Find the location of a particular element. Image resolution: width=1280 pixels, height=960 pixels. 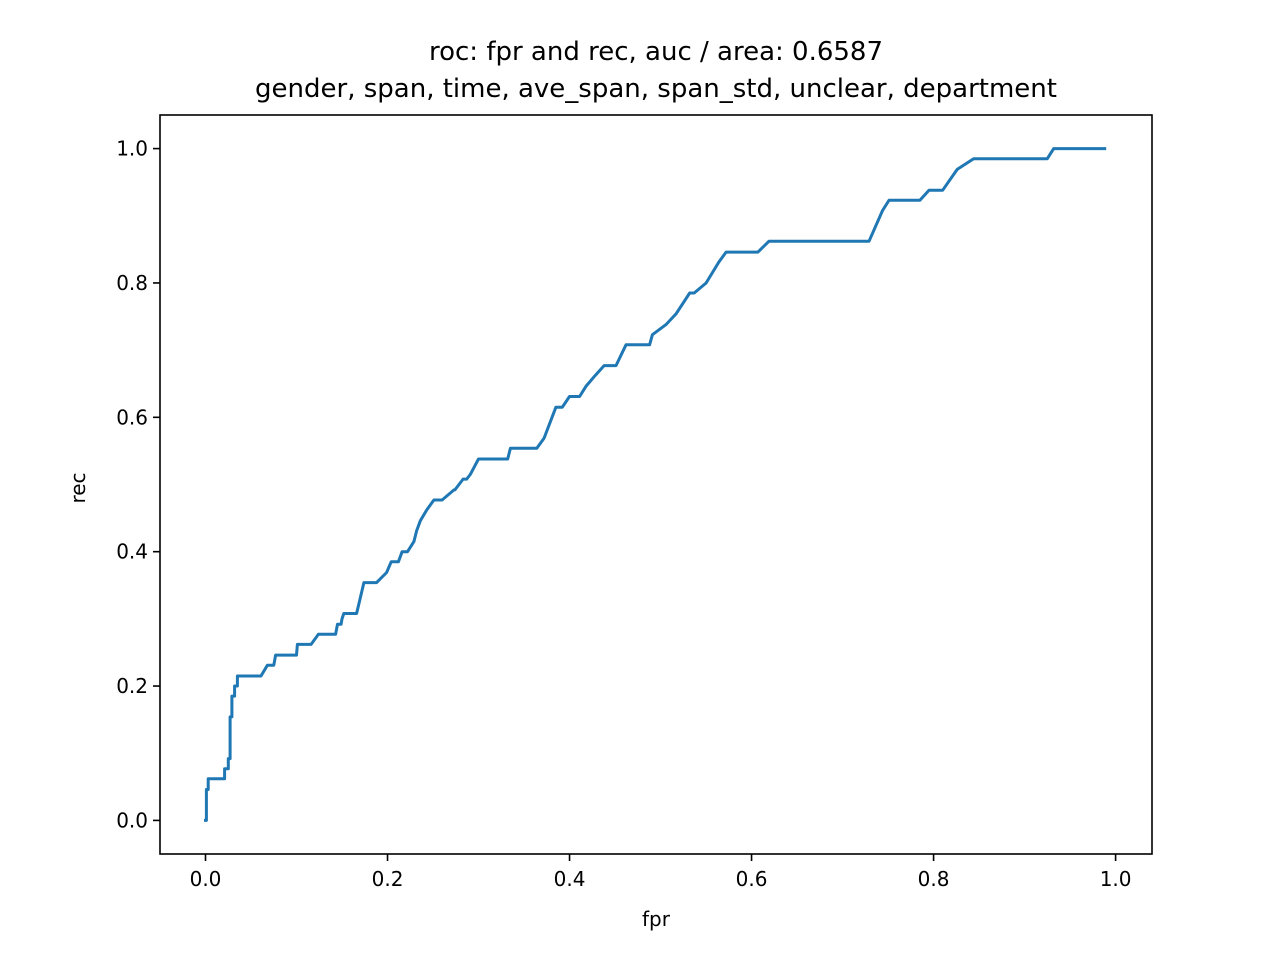

y-tick-label: 1.0 is located at coordinates (132, 149).